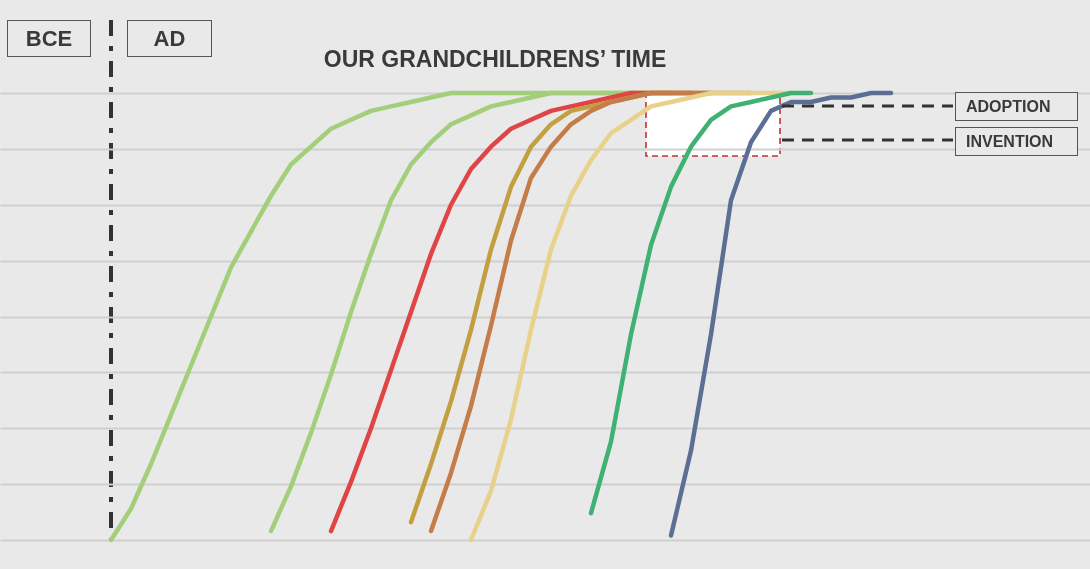 This screenshot has height=569, width=1090. Describe the element at coordinates (1016, 141) in the screenshot. I see `text: INVENTION` at that location.